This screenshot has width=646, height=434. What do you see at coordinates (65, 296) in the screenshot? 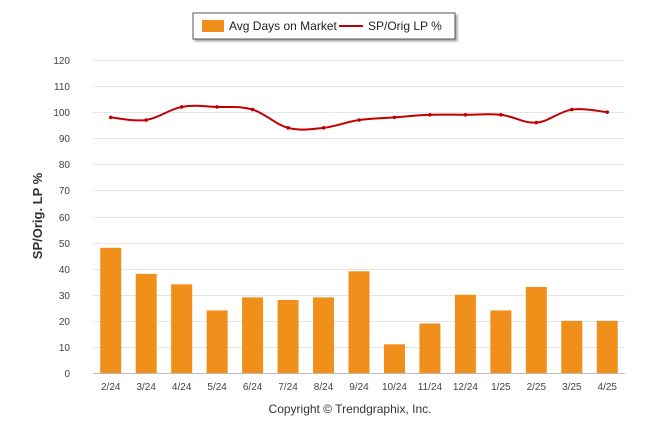
I see `y-tick-label: 30` at bounding box center [65, 296].